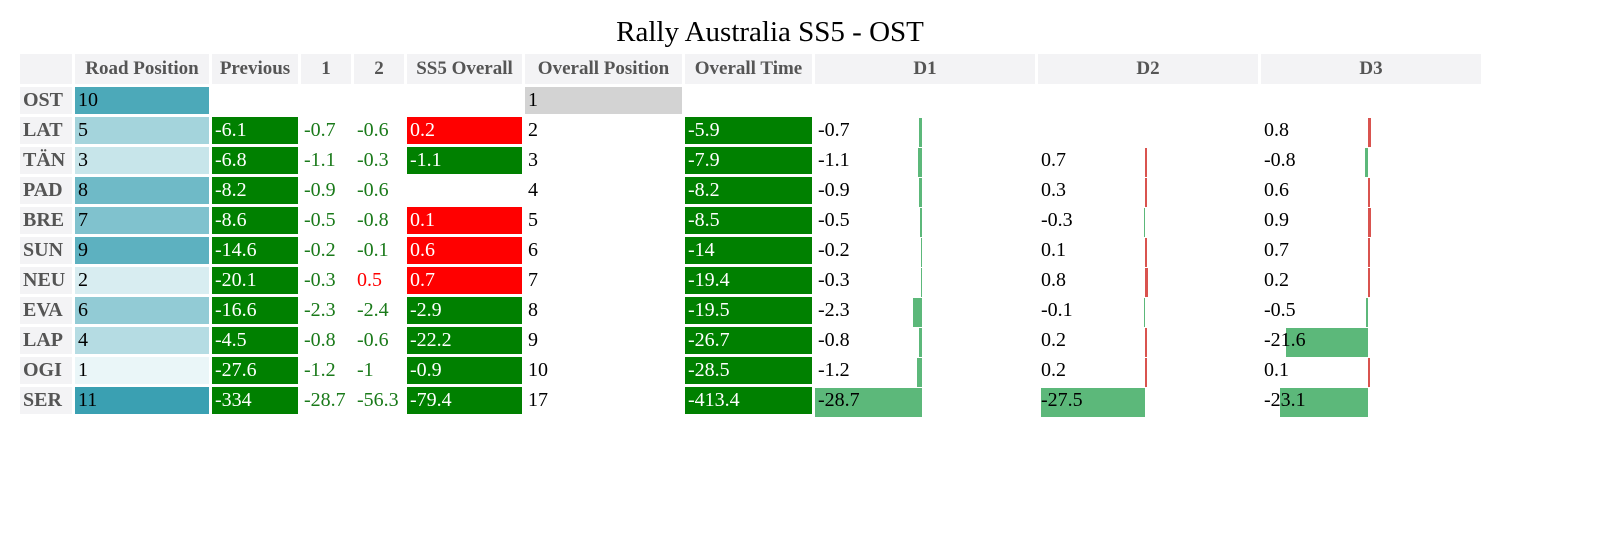 This screenshot has width=1600, height=554. I want to click on header-previous: Previous, so click(256, 70).